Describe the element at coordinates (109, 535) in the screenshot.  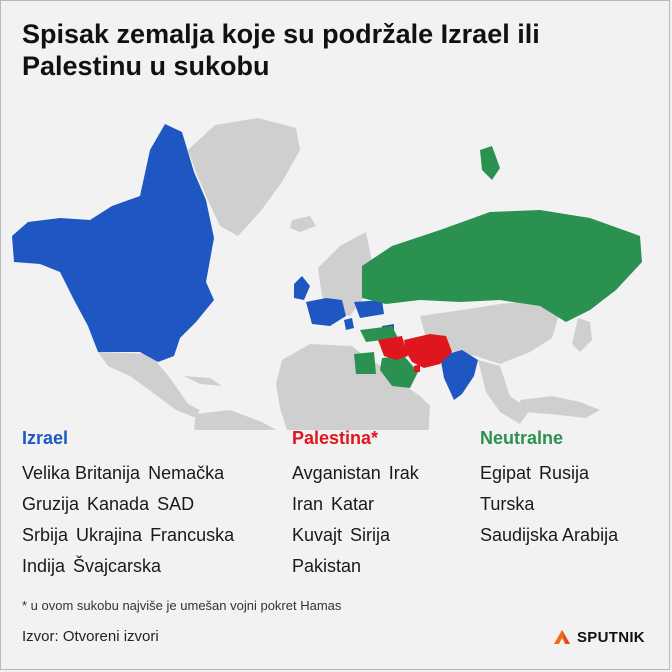
I see `country-label: Ukrajina` at that location.